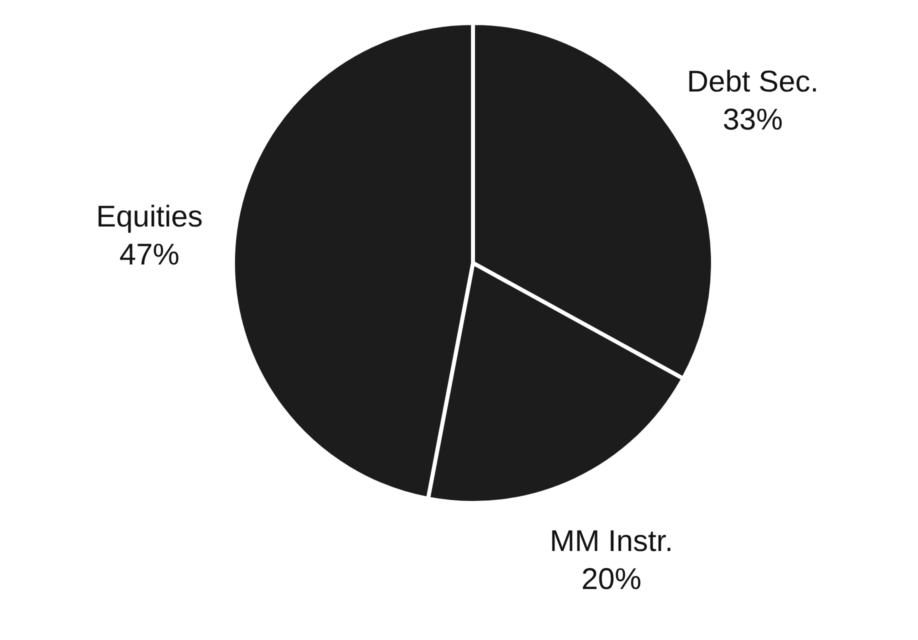 This screenshot has height=640, width=918. I want to click on data-label: 47%, so click(149, 255).